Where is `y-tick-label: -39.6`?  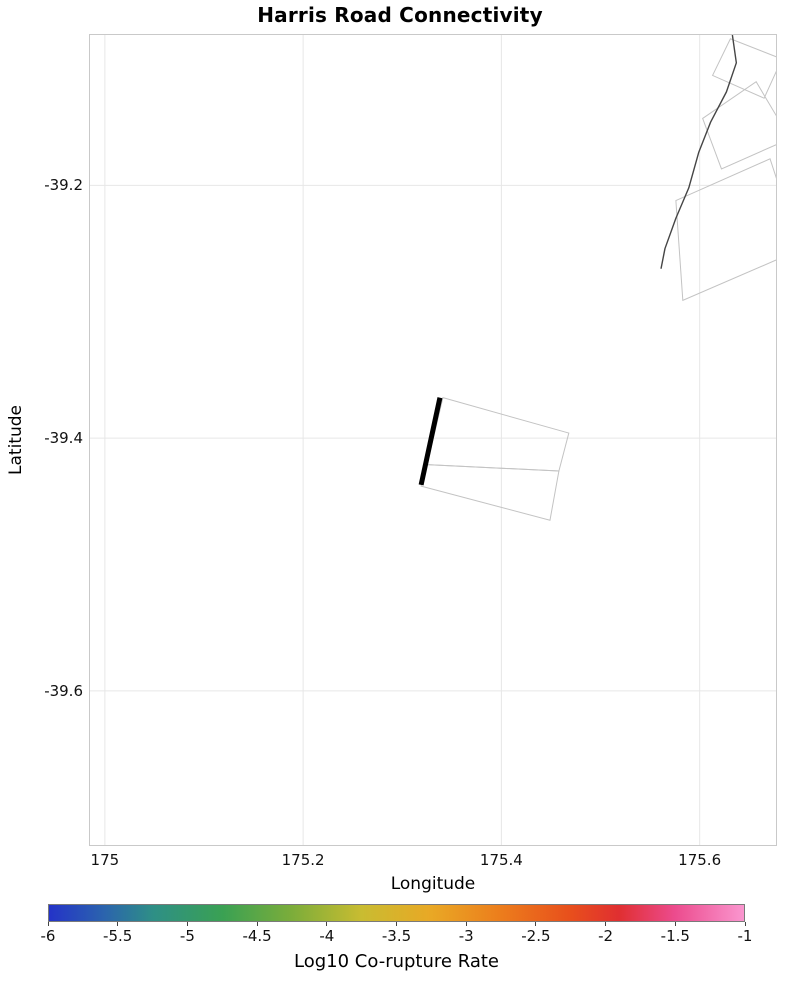 y-tick-label: -39.6 is located at coordinates (63, 690).